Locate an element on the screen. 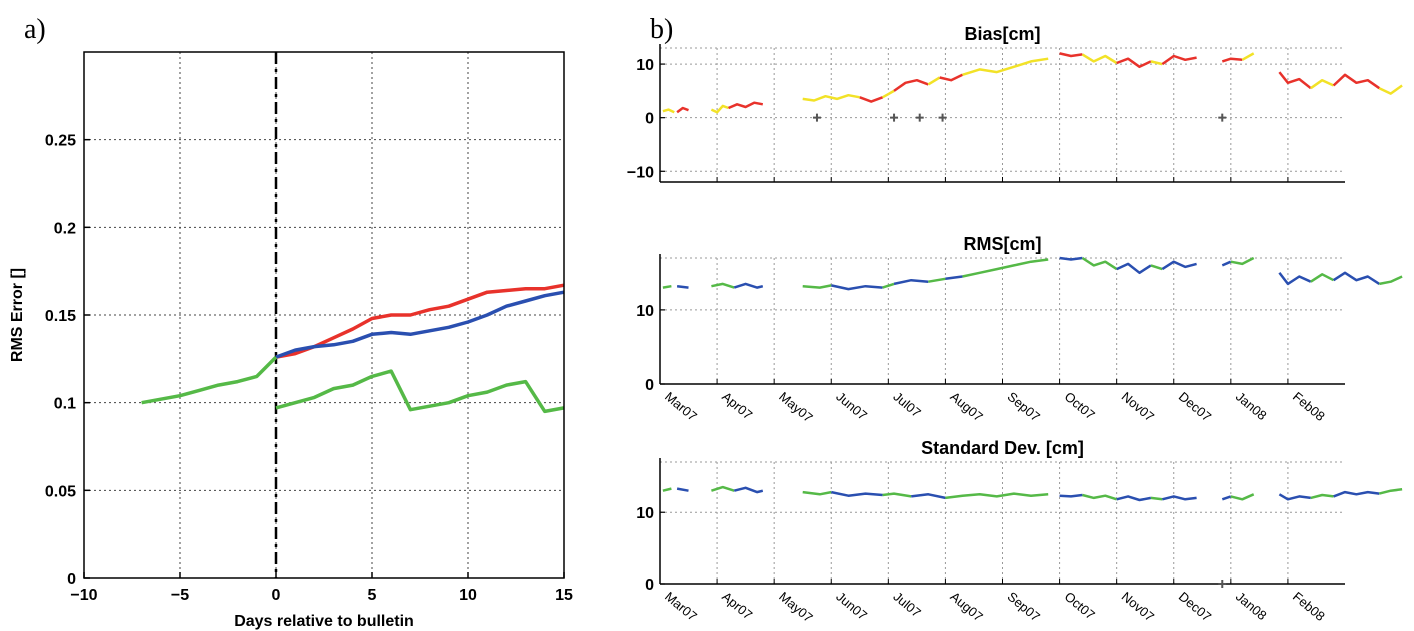  y-tick-label: 0.1 is located at coordinates (65, 404).